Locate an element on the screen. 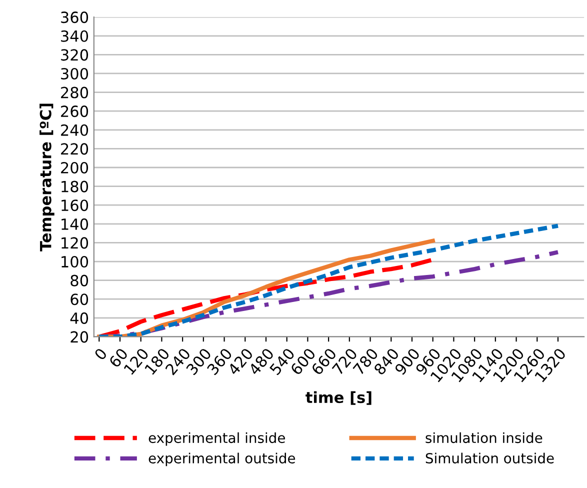  y-tick-label: 280 is located at coordinates (74, 92).